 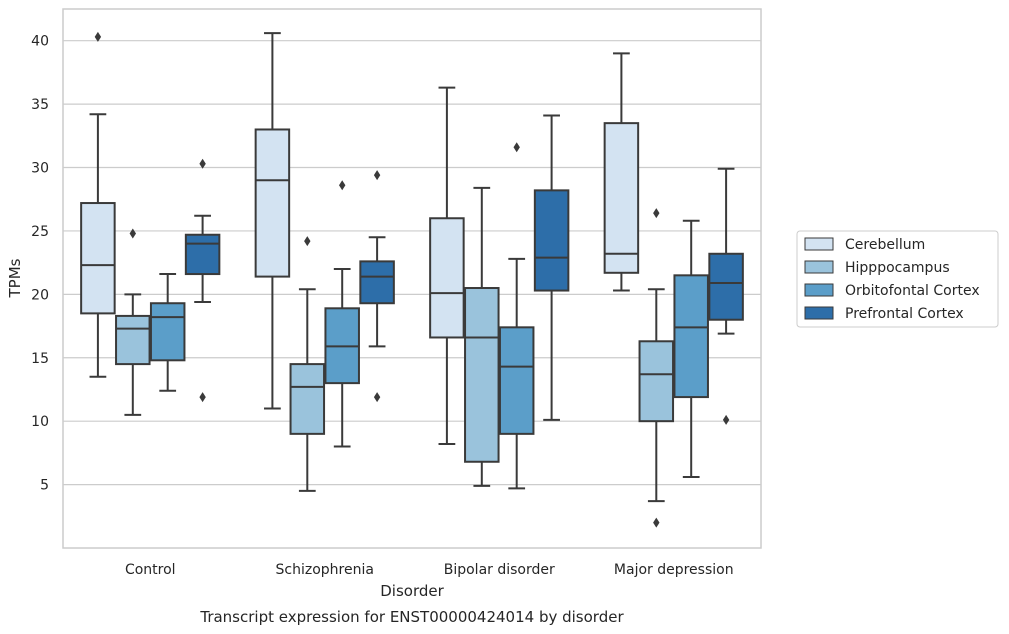 What do you see at coordinates (412, 591) in the screenshot?
I see `x-axis-label: Disorder` at bounding box center [412, 591].